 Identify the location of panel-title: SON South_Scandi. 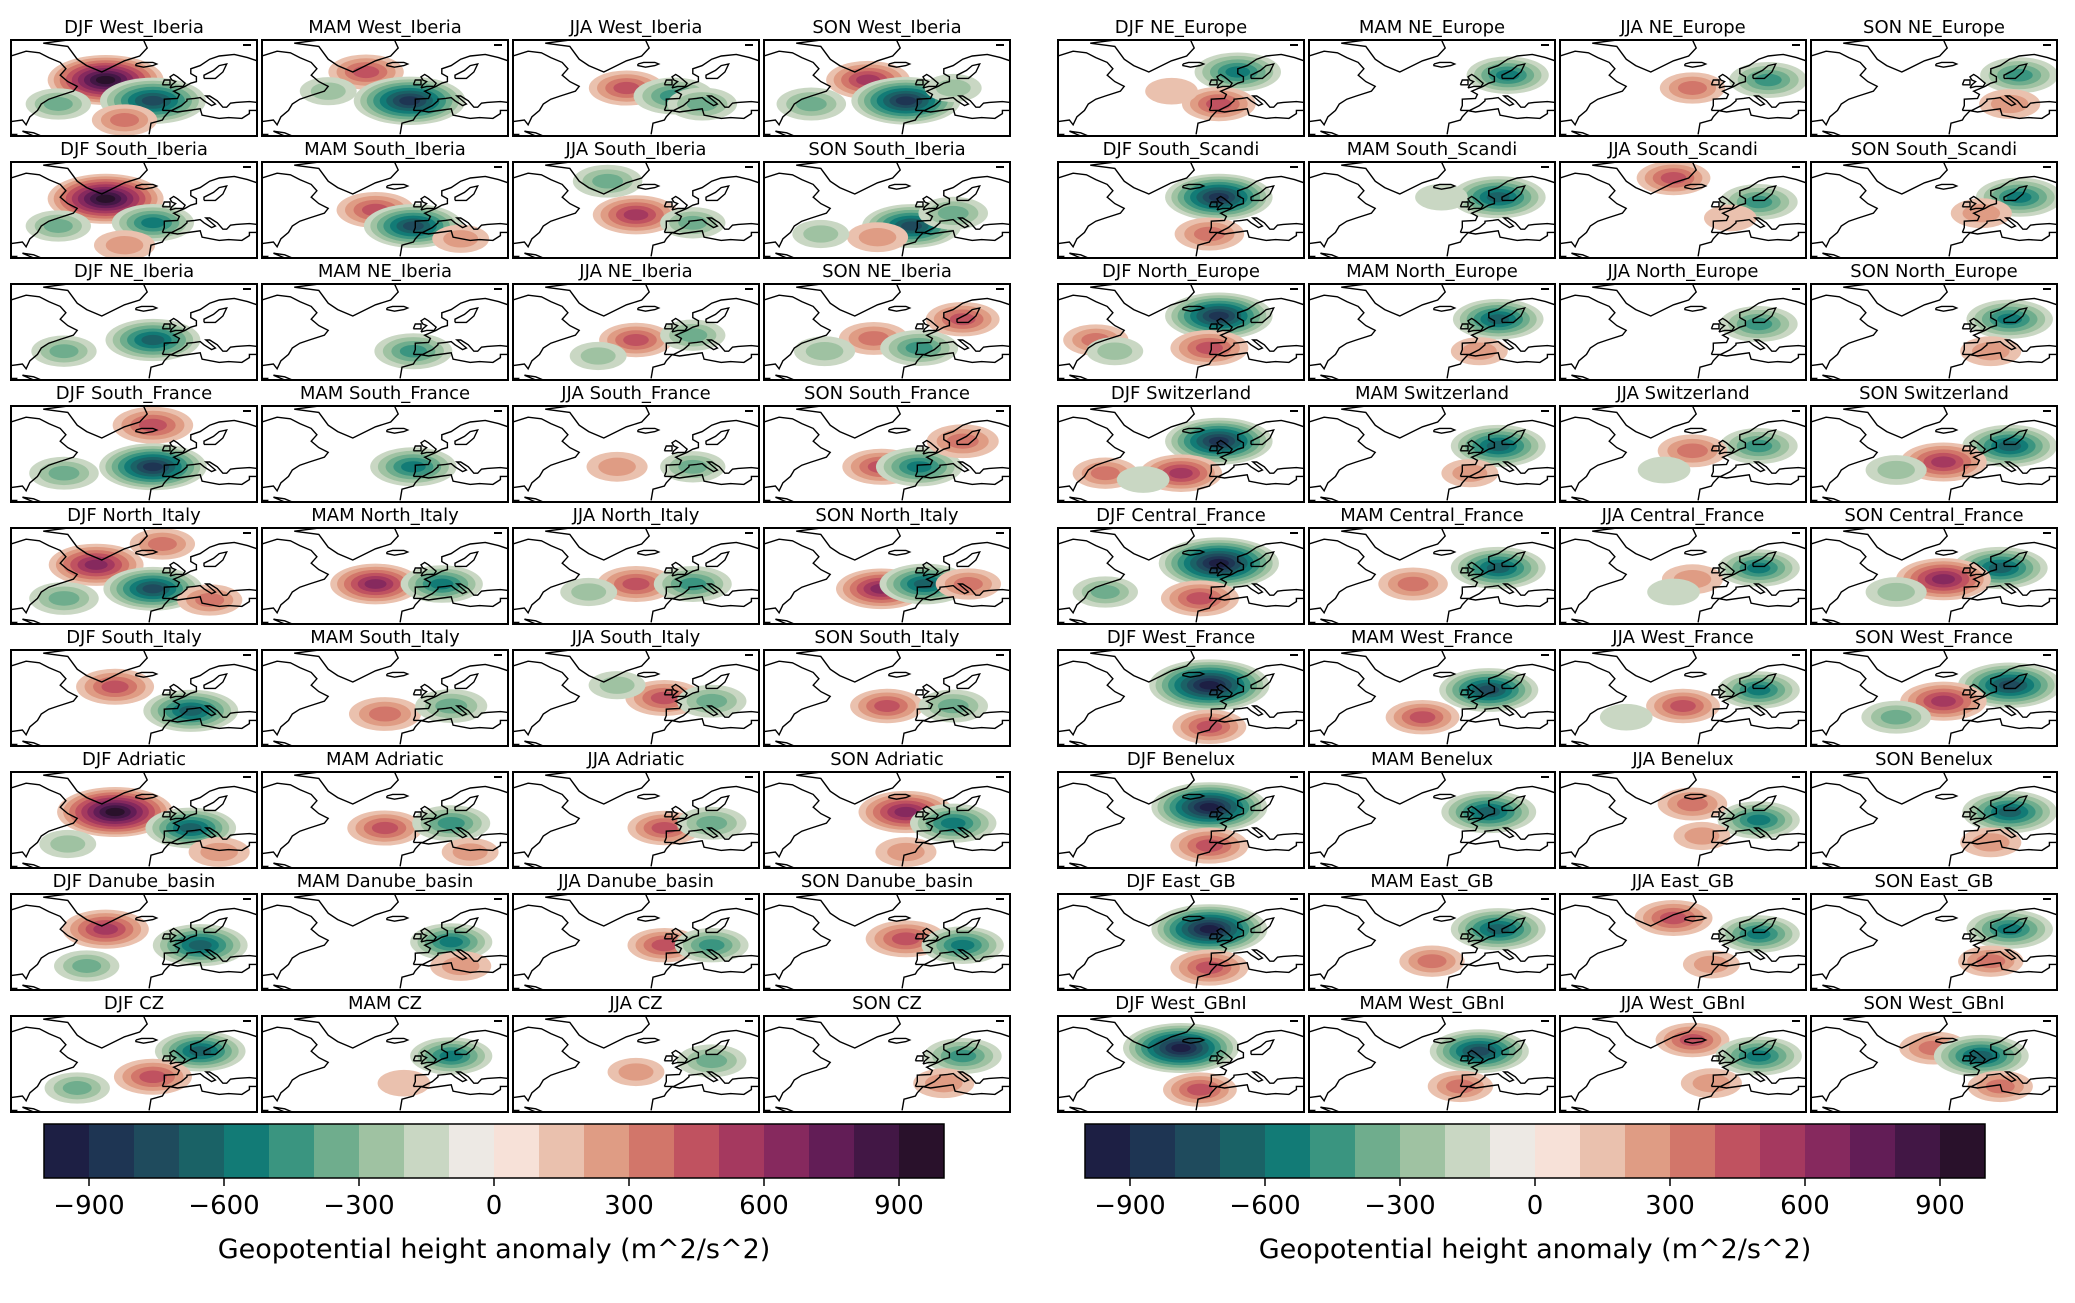
(1934, 149).